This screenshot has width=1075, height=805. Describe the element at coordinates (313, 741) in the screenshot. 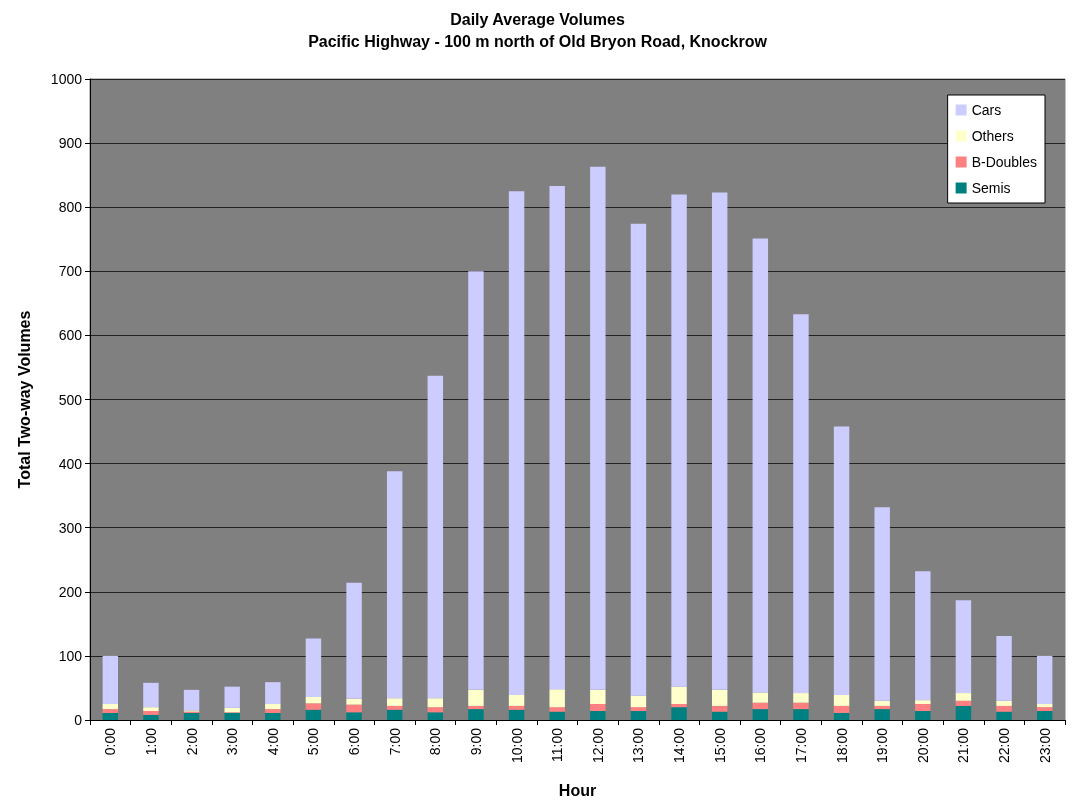

I see `x-tick-label: 5:00` at that location.